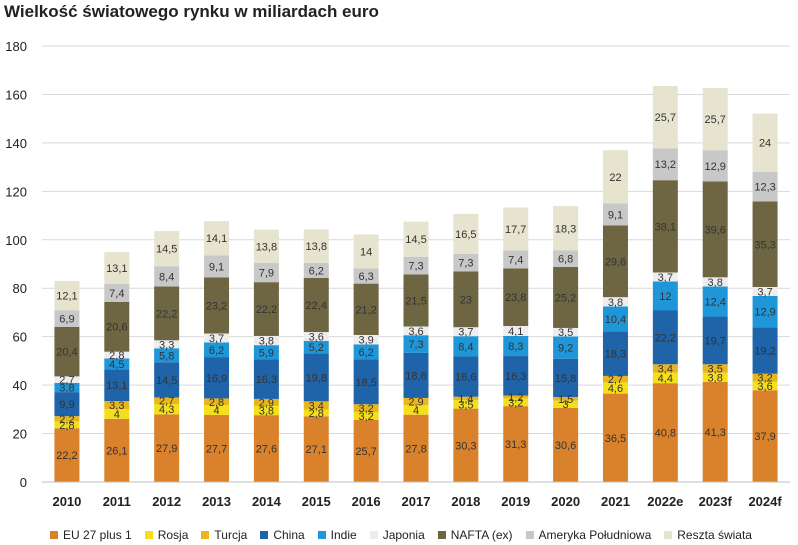 The width and height of the screenshot is (798, 545). What do you see at coordinates (764, 437) in the screenshot?
I see `data-label: 37,9` at bounding box center [764, 437].